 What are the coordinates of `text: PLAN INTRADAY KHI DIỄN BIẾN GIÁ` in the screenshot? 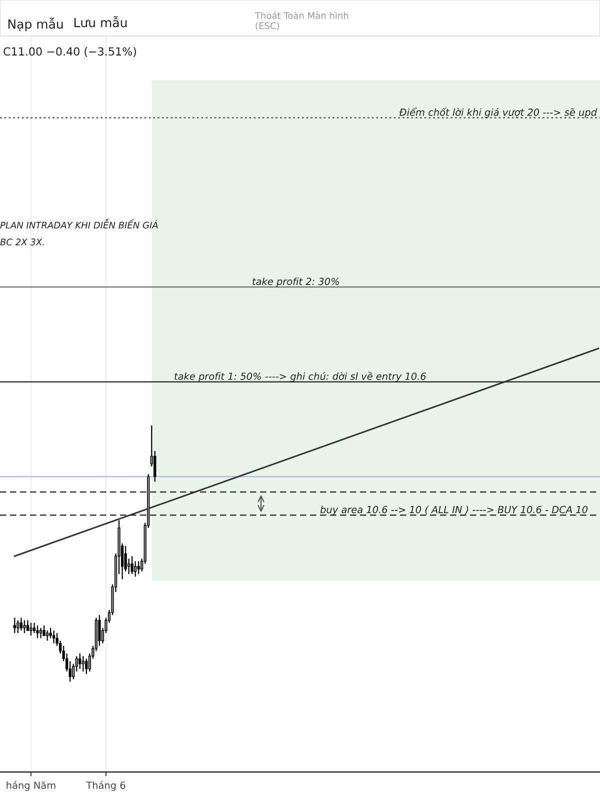 It's located at (79, 224).